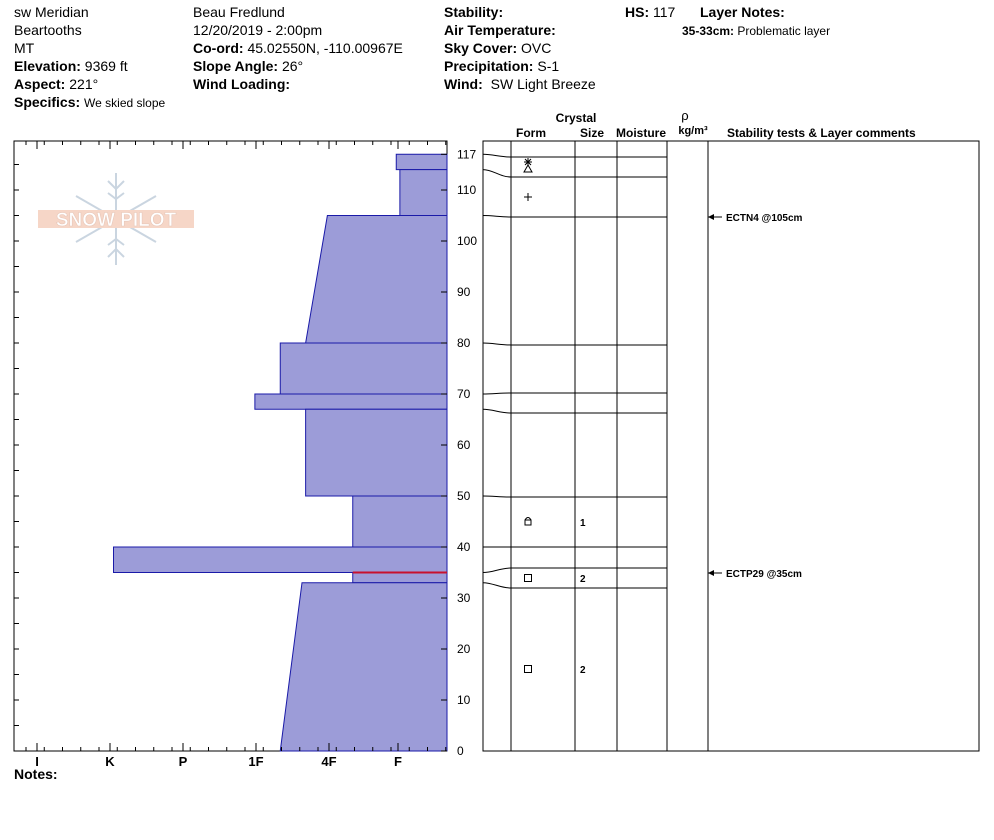 This screenshot has width=994, height=840. What do you see at coordinates (583, 523) in the screenshot?
I see `grain-size-2: 1` at bounding box center [583, 523].